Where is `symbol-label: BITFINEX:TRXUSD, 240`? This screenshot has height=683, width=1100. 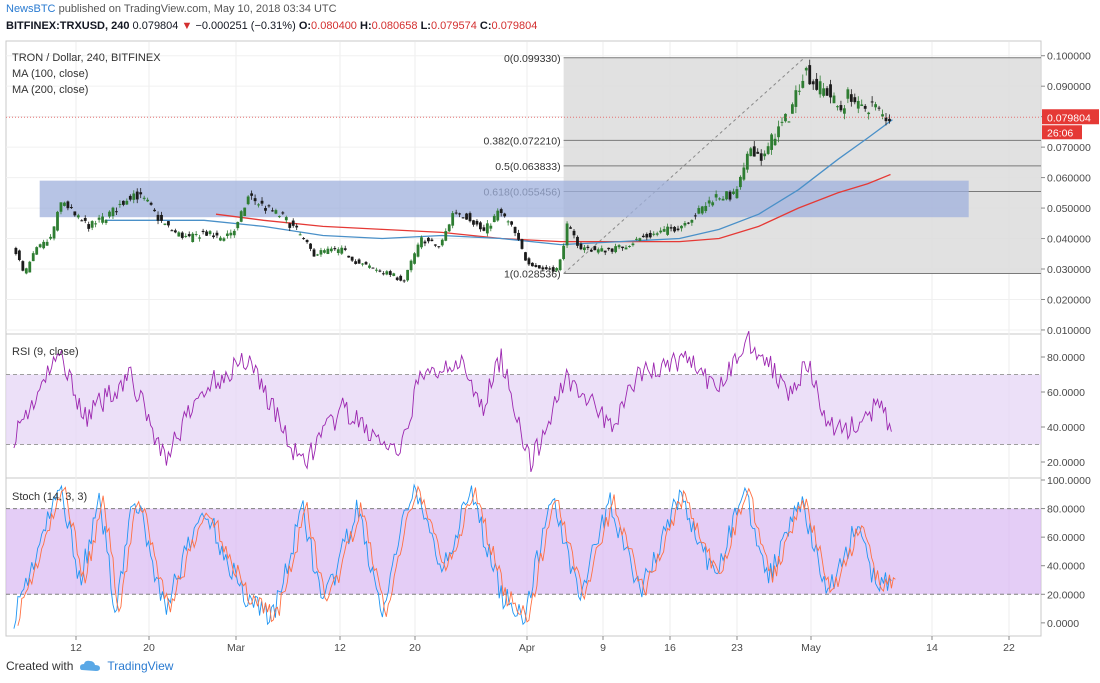 symbol-label: BITFINEX:TRXUSD, 240 is located at coordinates (68, 26).